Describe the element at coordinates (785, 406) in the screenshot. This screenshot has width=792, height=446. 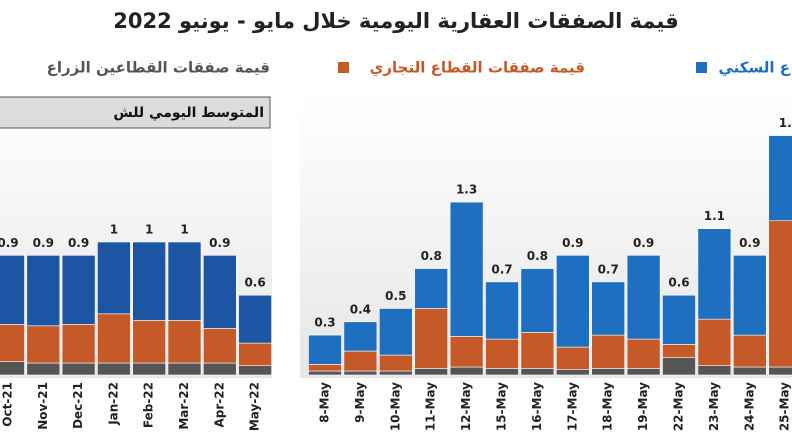
I see `x-tick-label: 25-May` at that location.